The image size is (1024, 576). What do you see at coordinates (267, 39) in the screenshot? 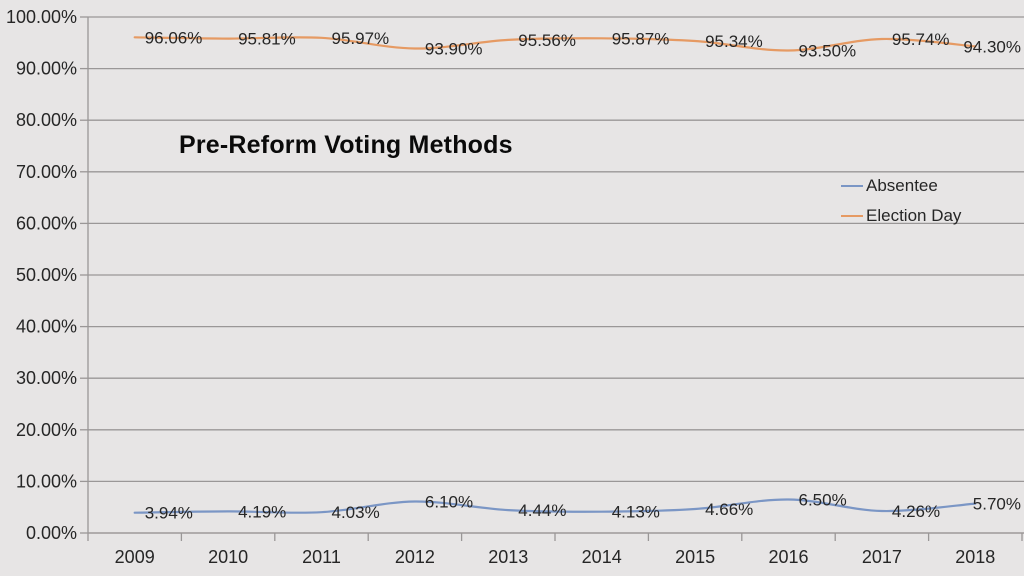
I see `data-label-election-day: 95.81%` at bounding box center [267, 39].